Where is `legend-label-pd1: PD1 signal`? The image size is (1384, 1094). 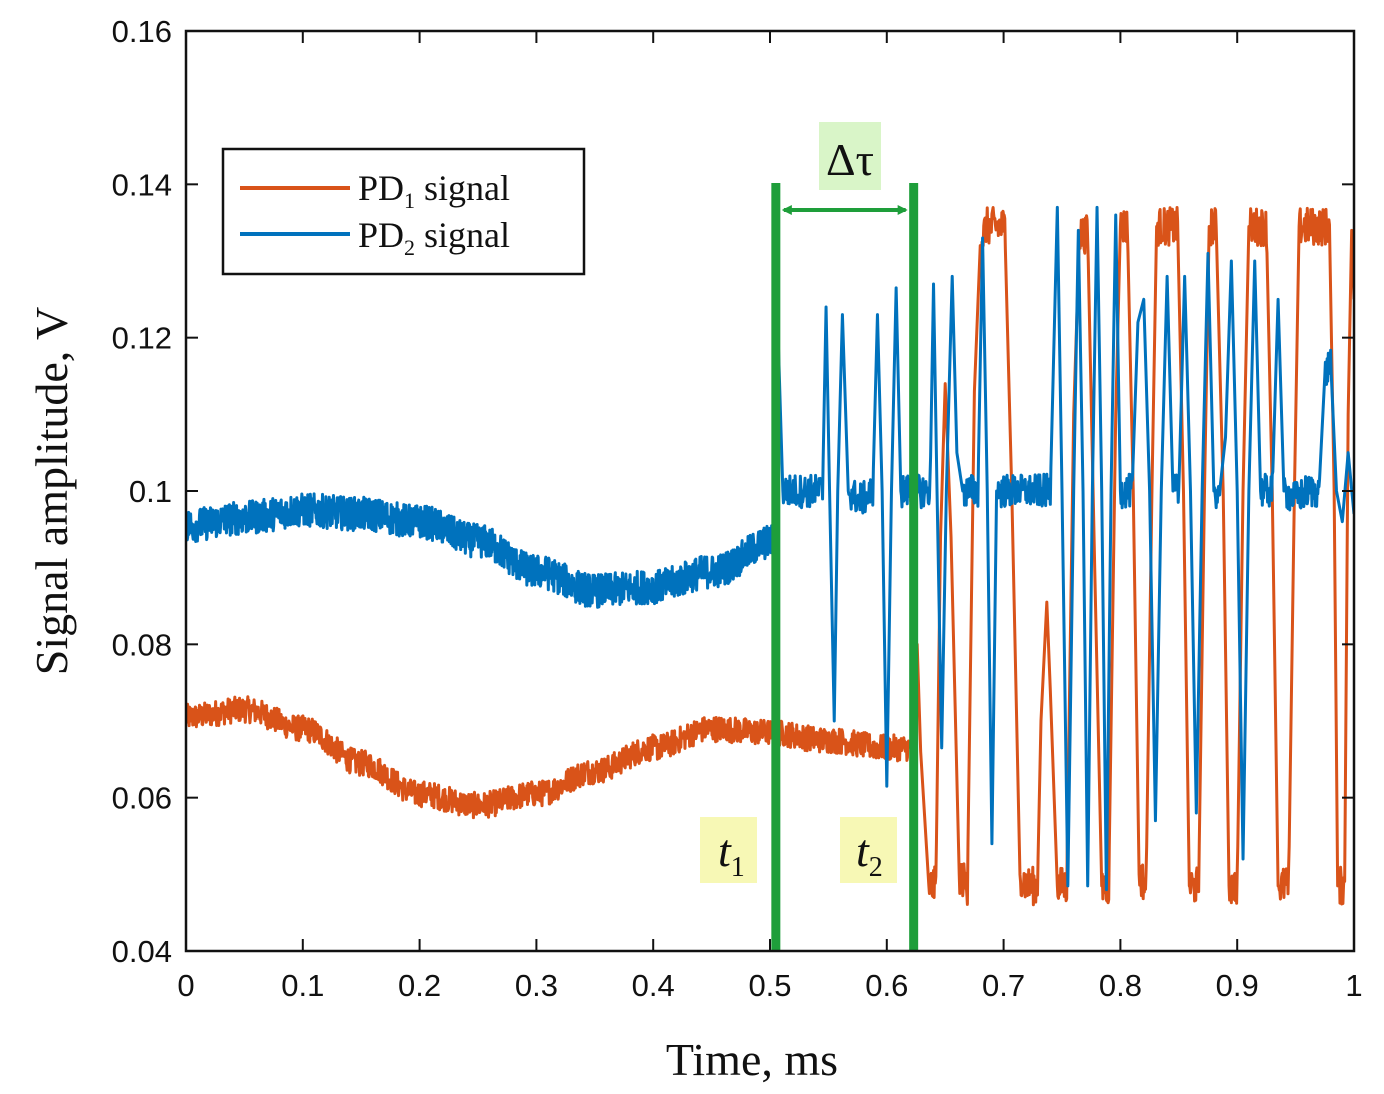
legend-label-pd1: PD1 signal is located at coordinates (434, 190).